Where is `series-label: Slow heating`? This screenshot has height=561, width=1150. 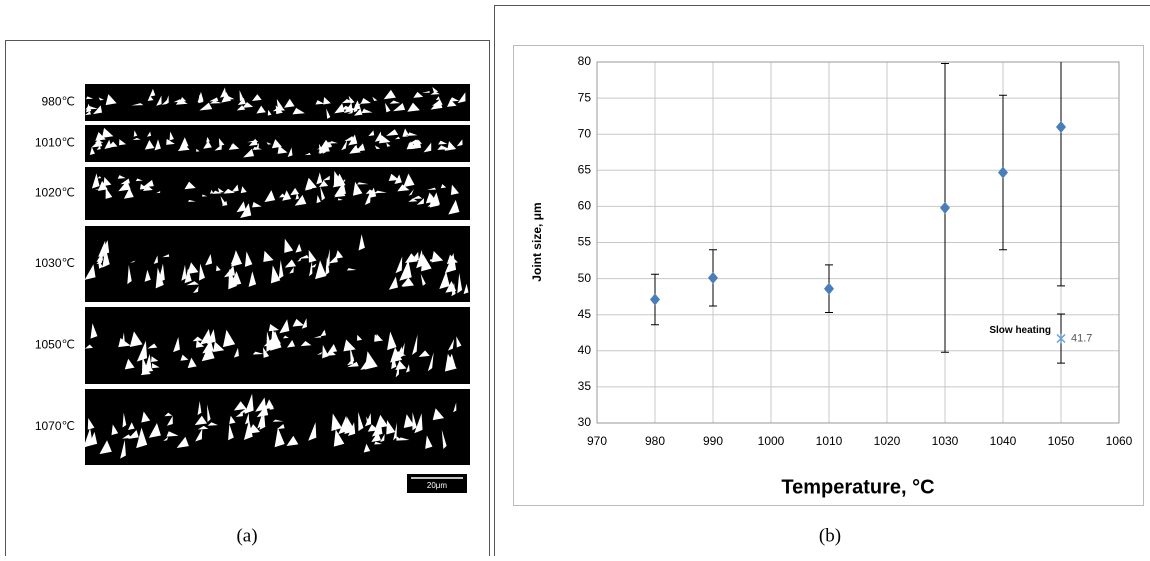
series-label: Slow heating is located at coordinates (1020, 330).